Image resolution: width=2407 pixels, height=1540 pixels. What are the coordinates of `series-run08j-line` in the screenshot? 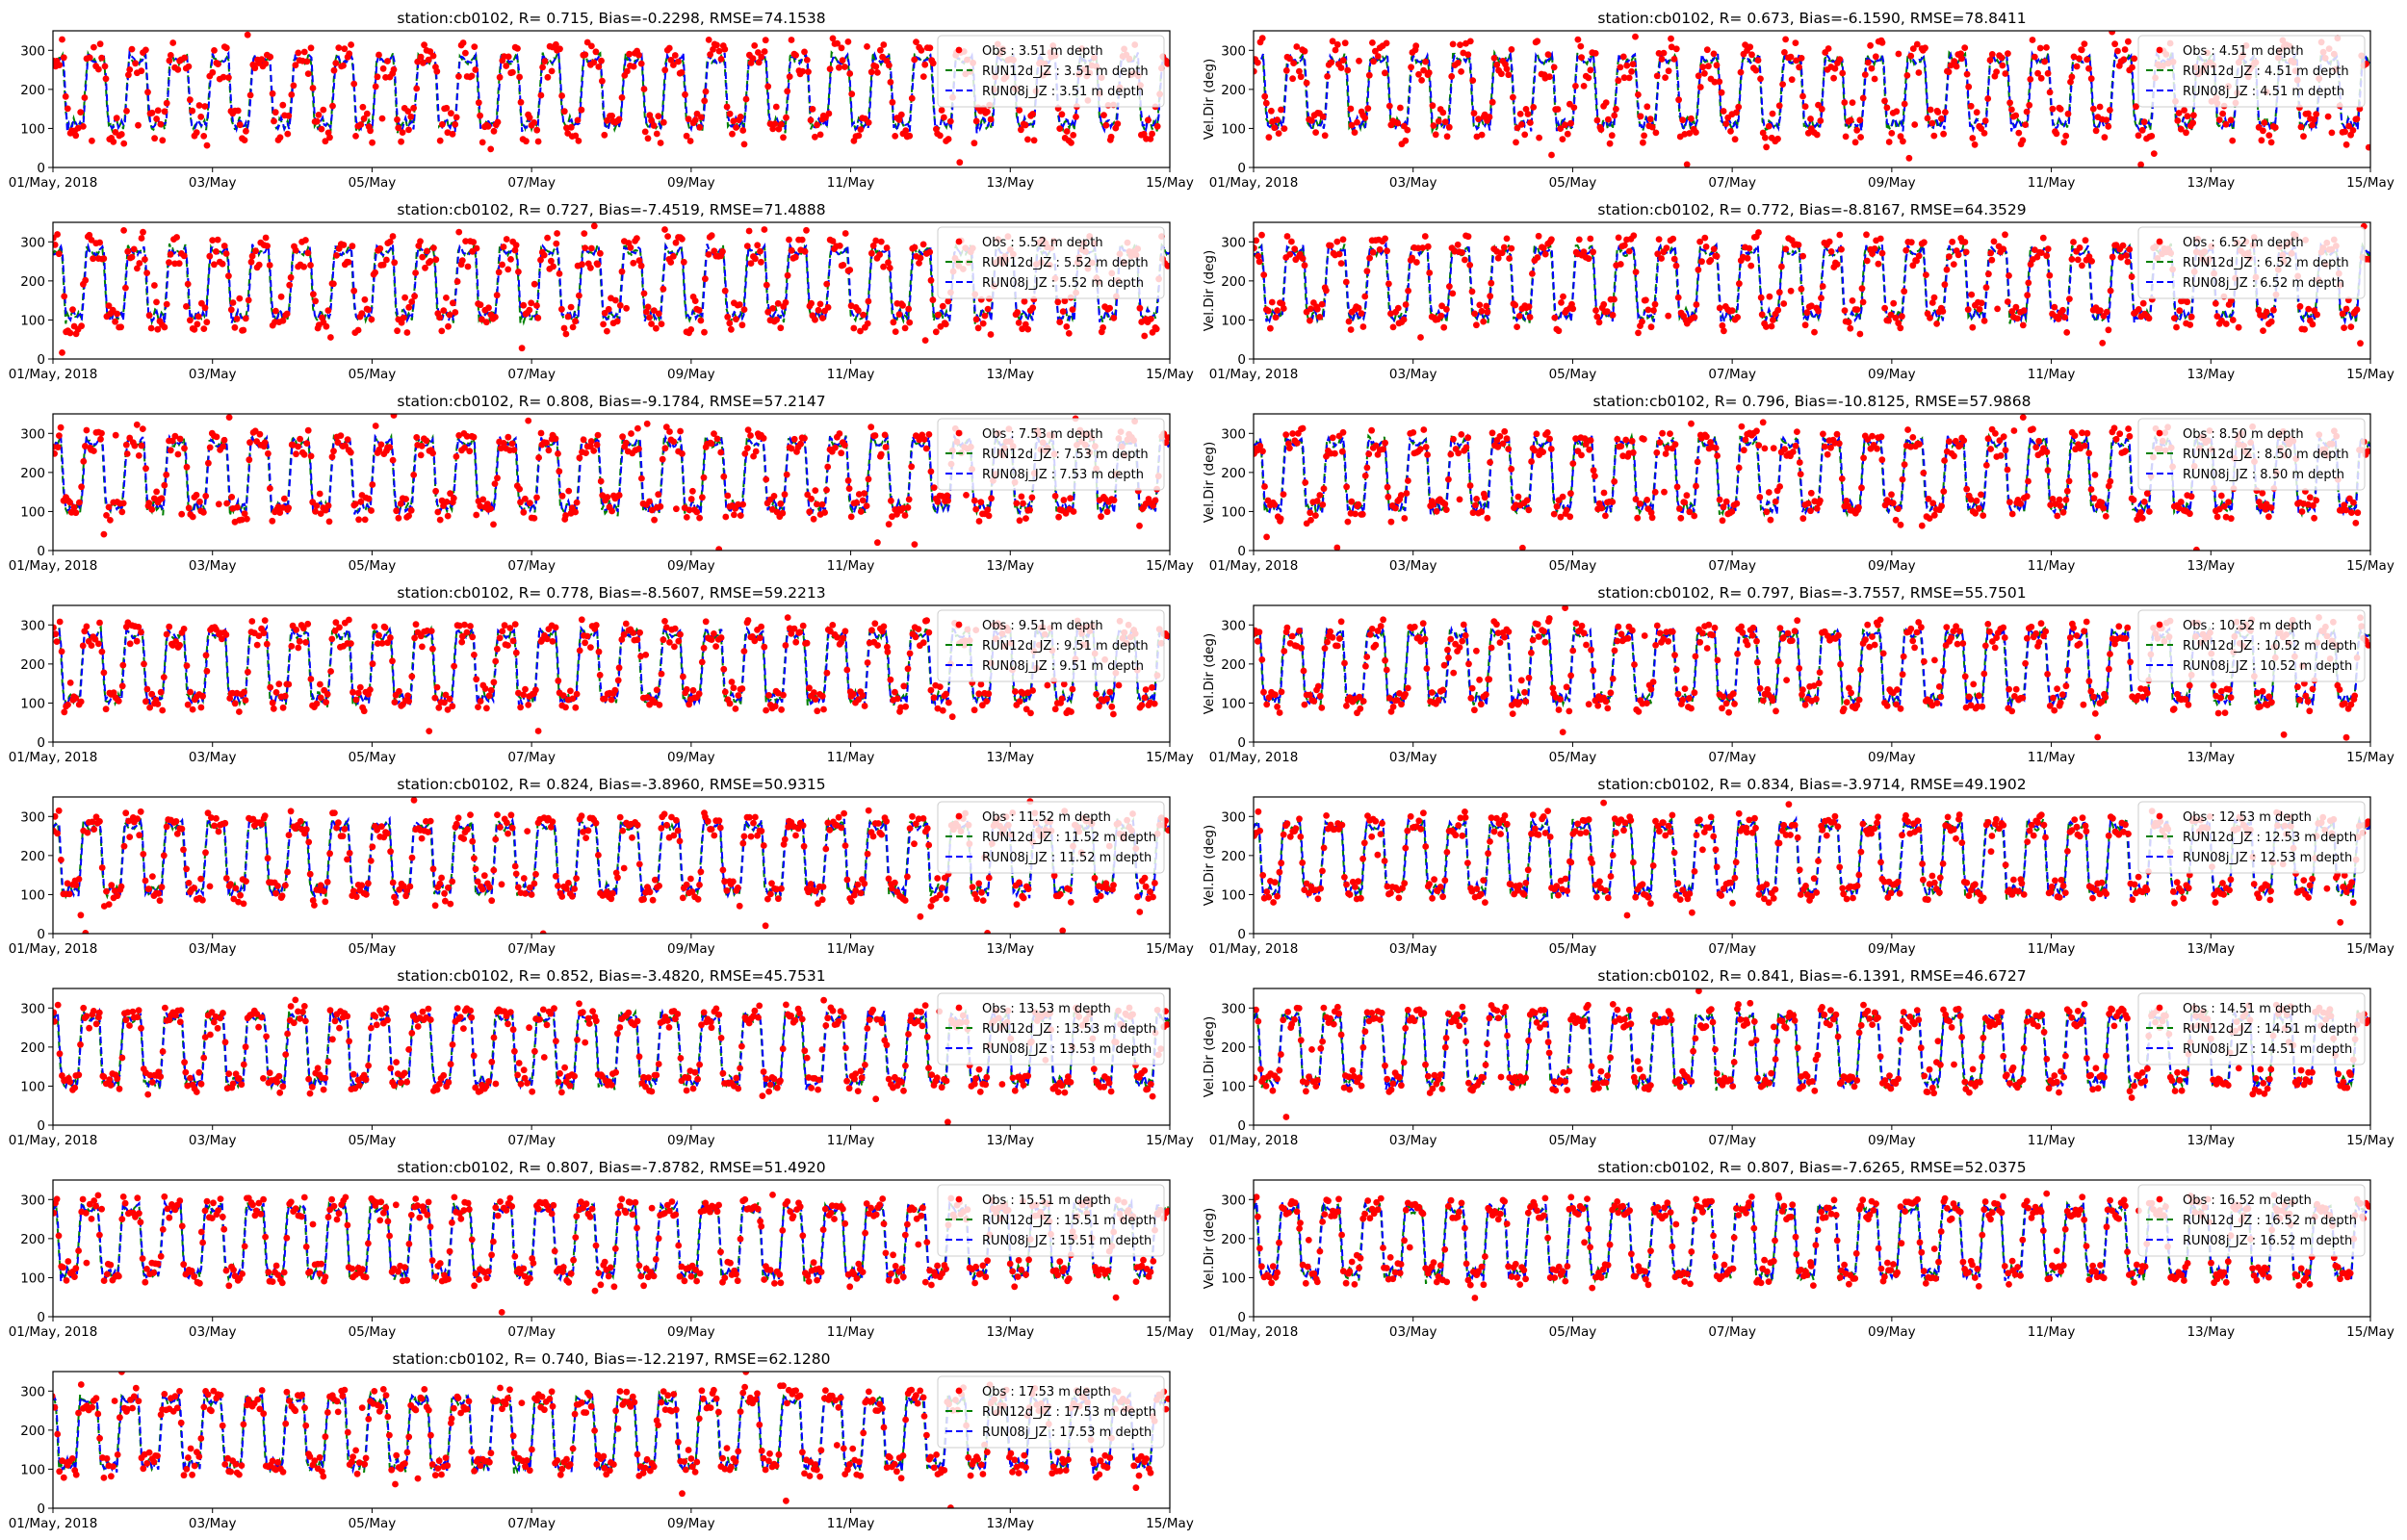 It's located at (611, 666).